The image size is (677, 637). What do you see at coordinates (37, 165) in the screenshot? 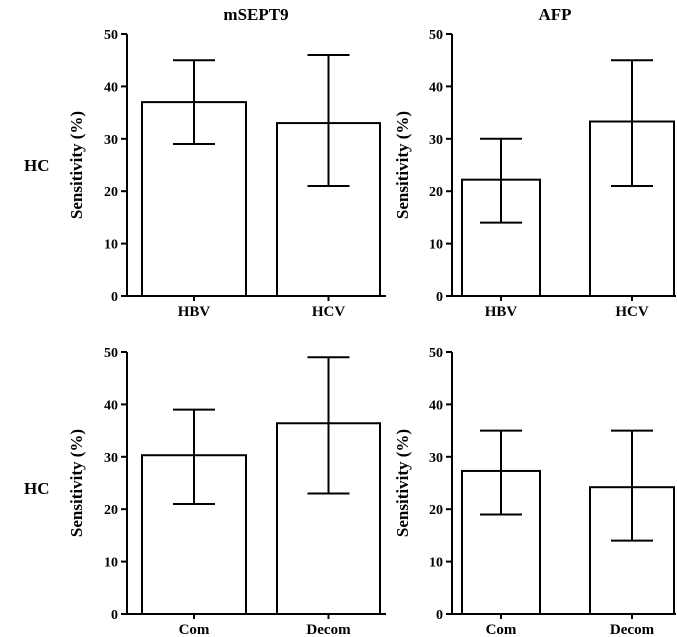
I see `row-label-top: HC` at bounding box center [37, 165].